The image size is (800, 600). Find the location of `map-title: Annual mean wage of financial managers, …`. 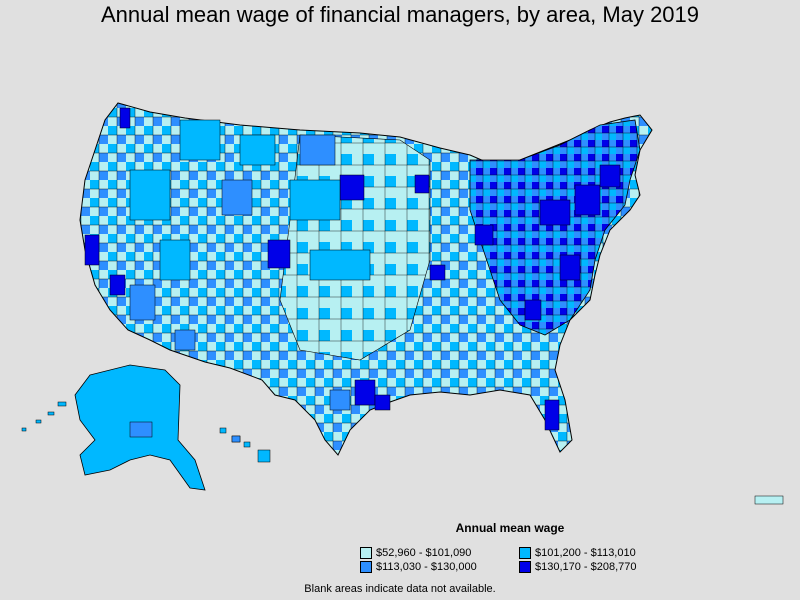

map-title: Annual mean wage of financial managers, … is located at coordinates (400, 14).